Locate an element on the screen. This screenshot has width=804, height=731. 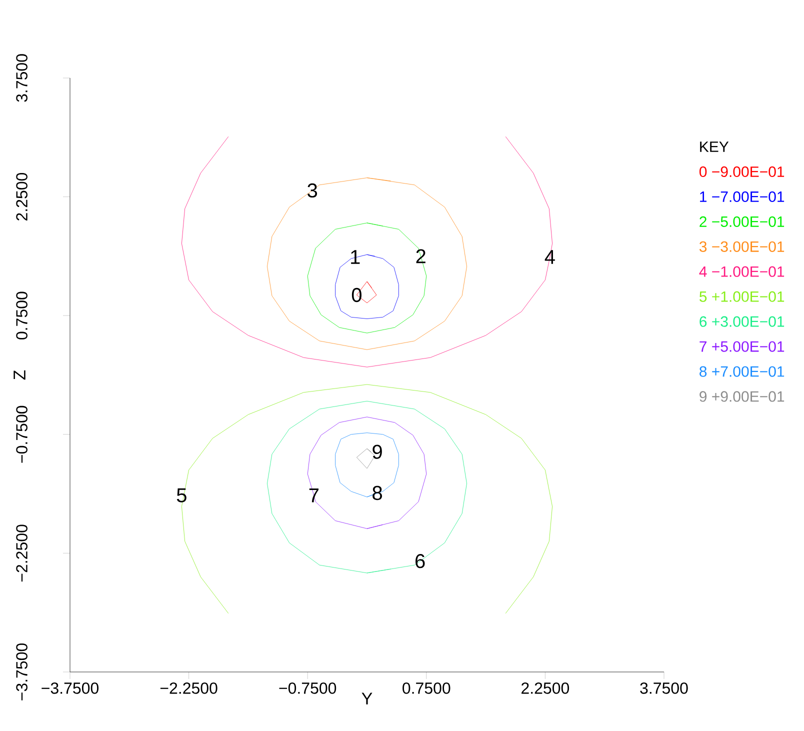
x-axis-title: Y is located at coordinates (367, 698).